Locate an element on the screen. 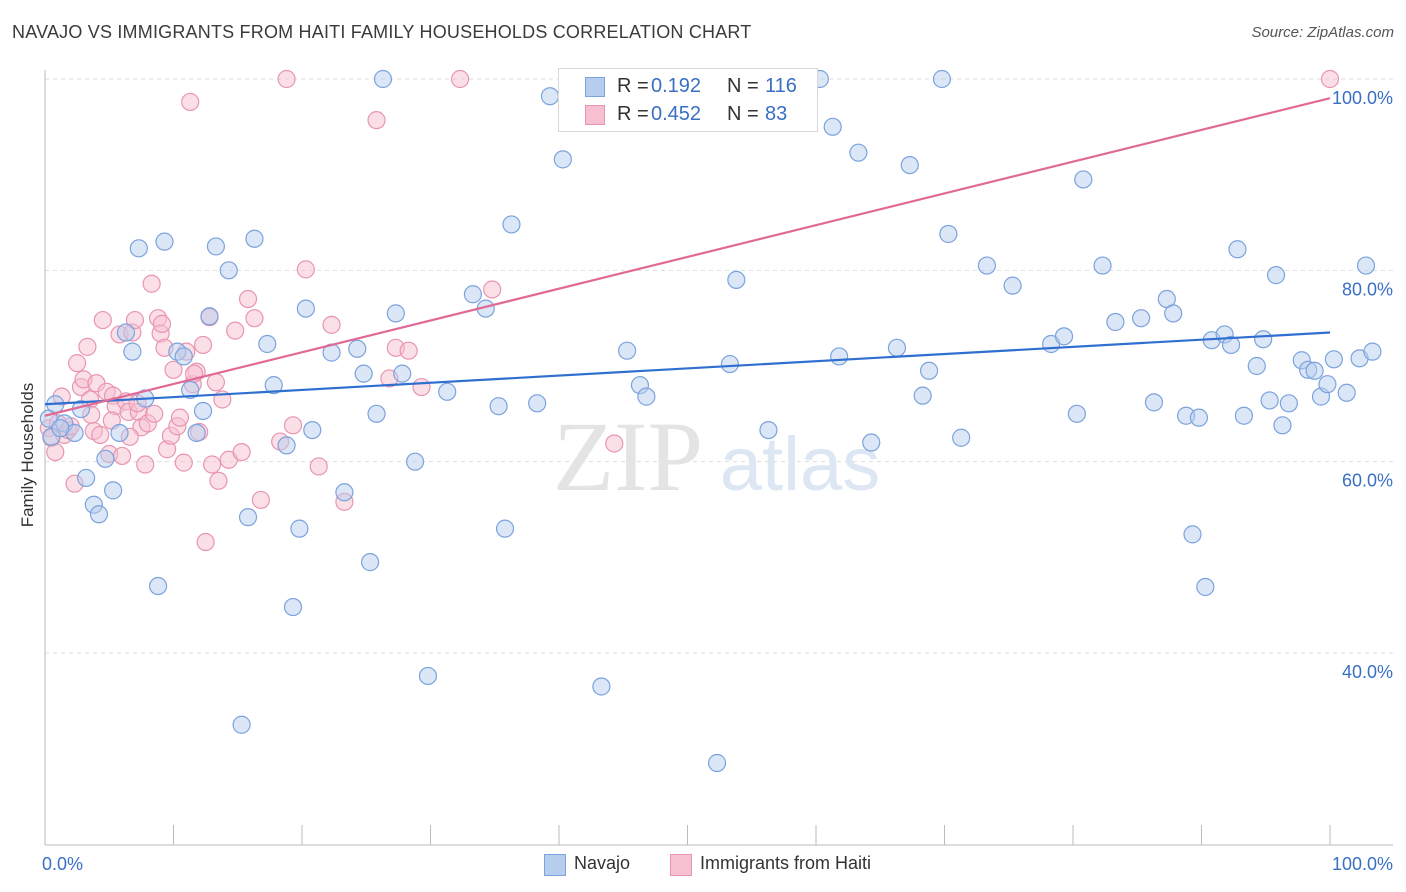 Image resolution: width=1406 pixels, height=892 pixels. stats-r-label: R = is located at coordinates (633, 114).